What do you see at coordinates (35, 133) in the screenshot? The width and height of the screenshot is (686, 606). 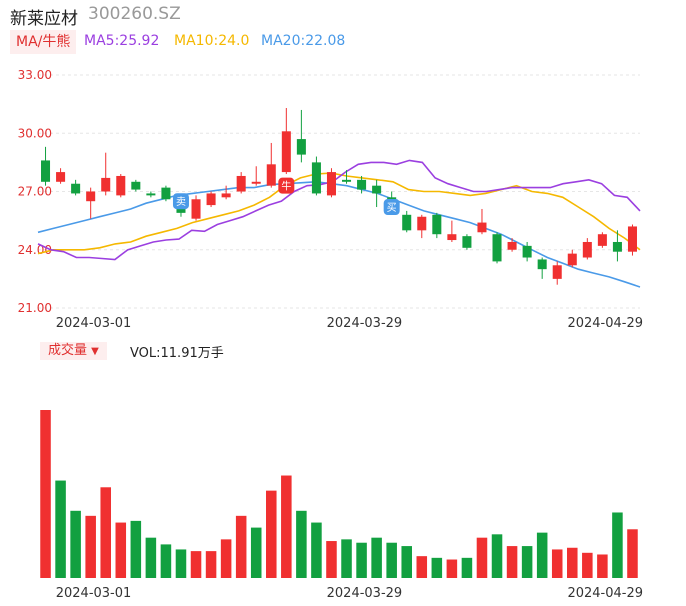 I see `y-tick-label: 30.00` at bounding box center [35, 133].